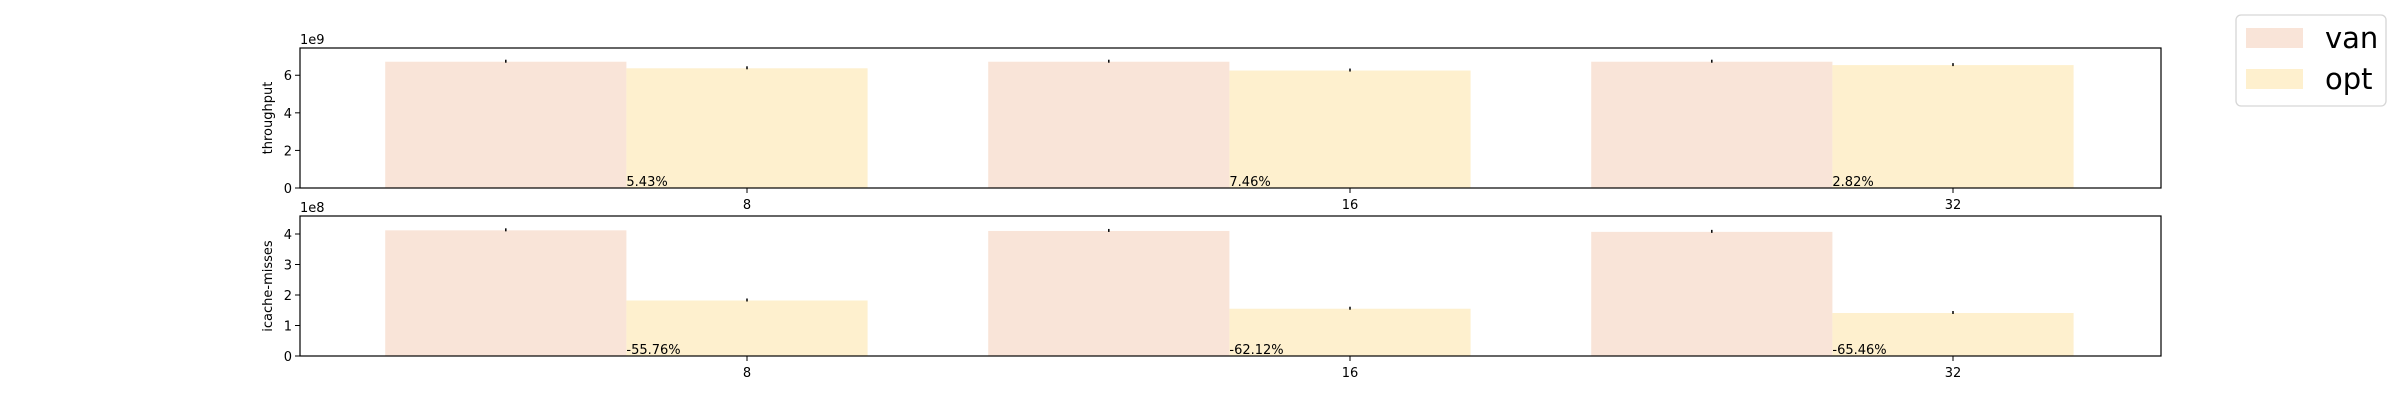  What do you see at coordinates (288, 76) in the screenshot?
I see `y-tick-label: 6` at bounding box center [288, 76].